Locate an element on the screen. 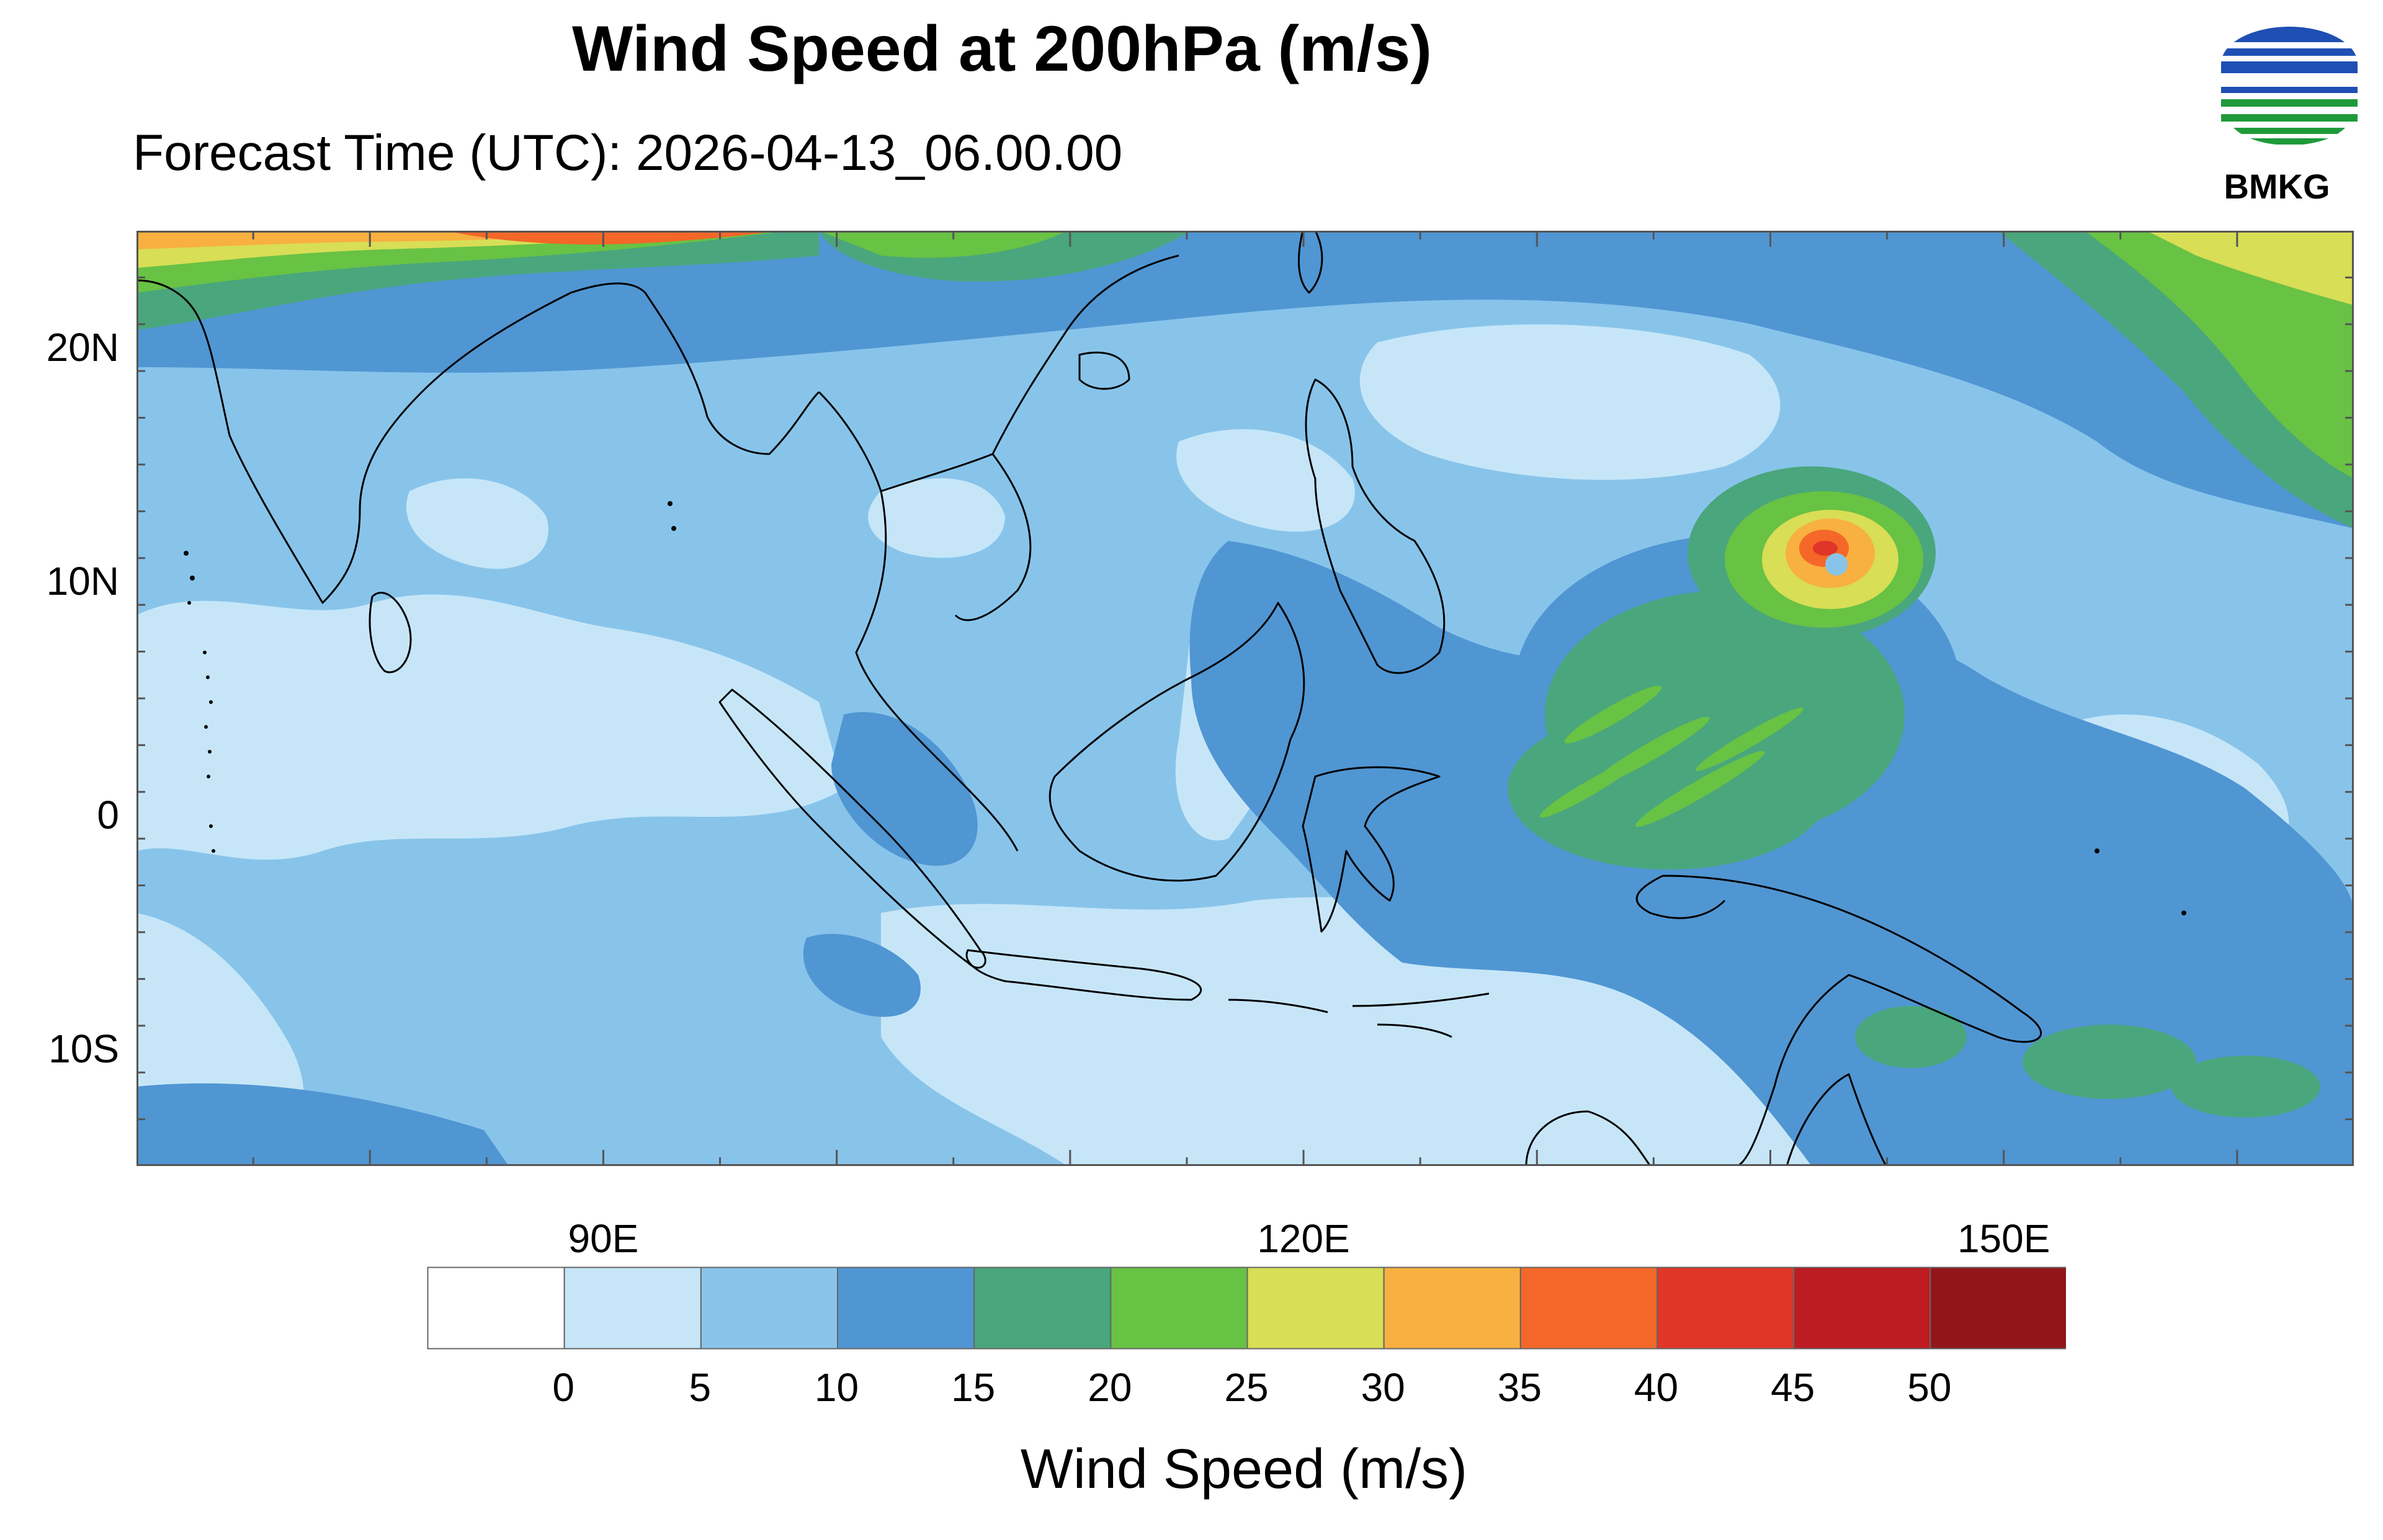  logo-text: BMKG is located at coordinates (2277, 187).